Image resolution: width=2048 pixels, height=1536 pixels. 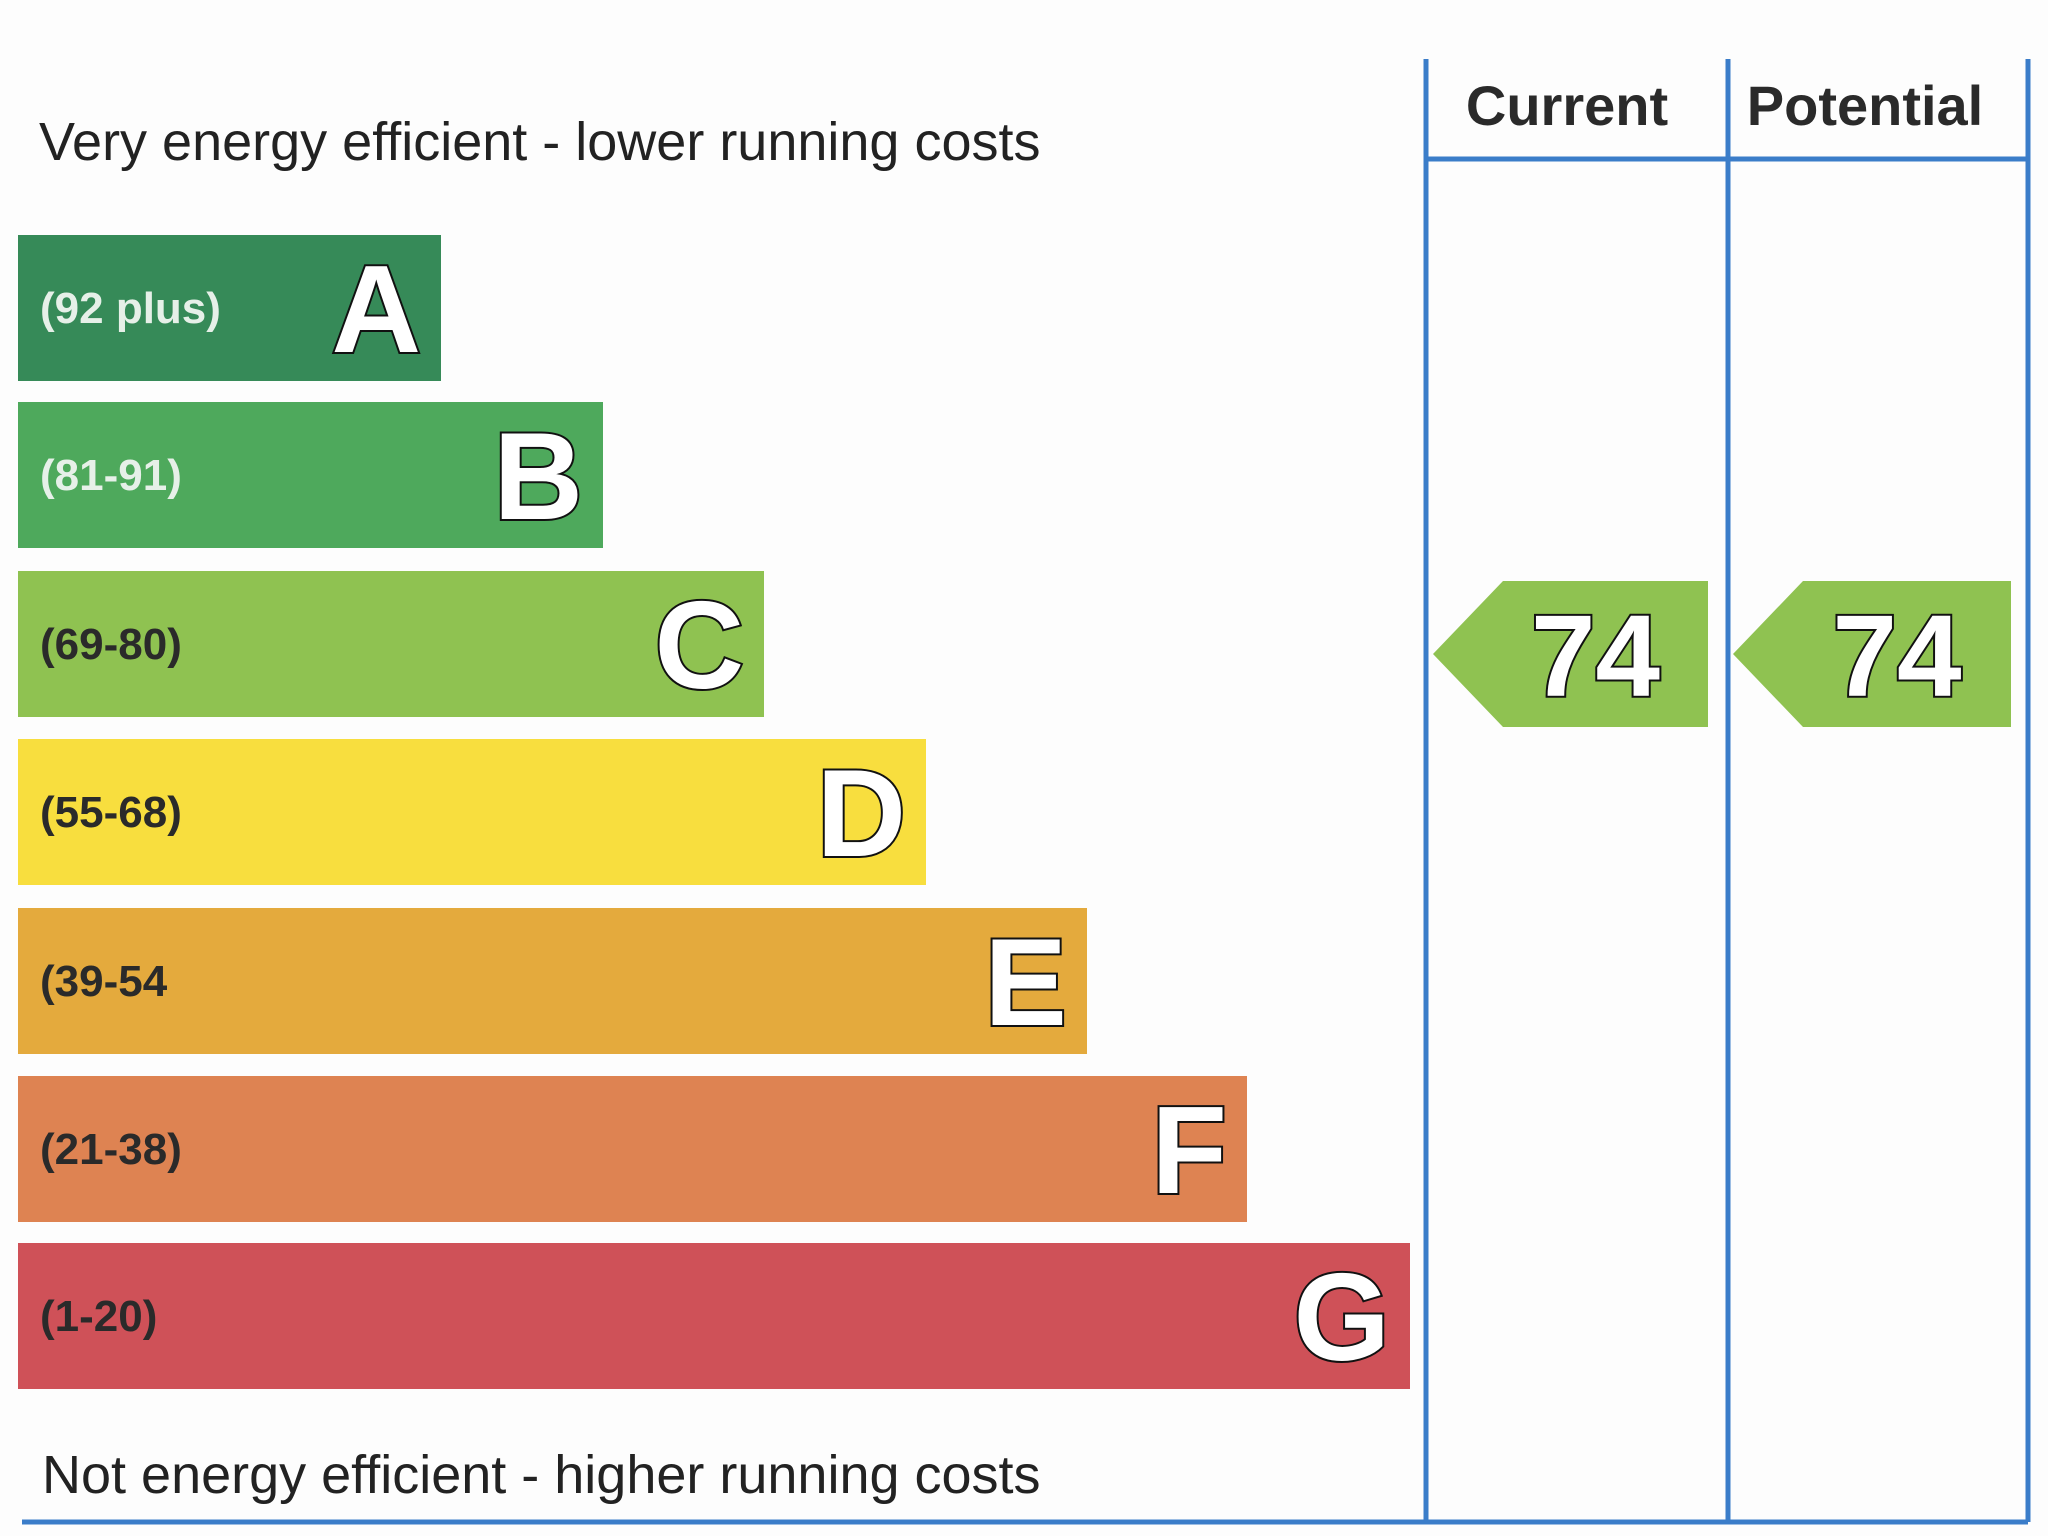 I want to click on band-range: (92 plus), so click(x=130, y=308).